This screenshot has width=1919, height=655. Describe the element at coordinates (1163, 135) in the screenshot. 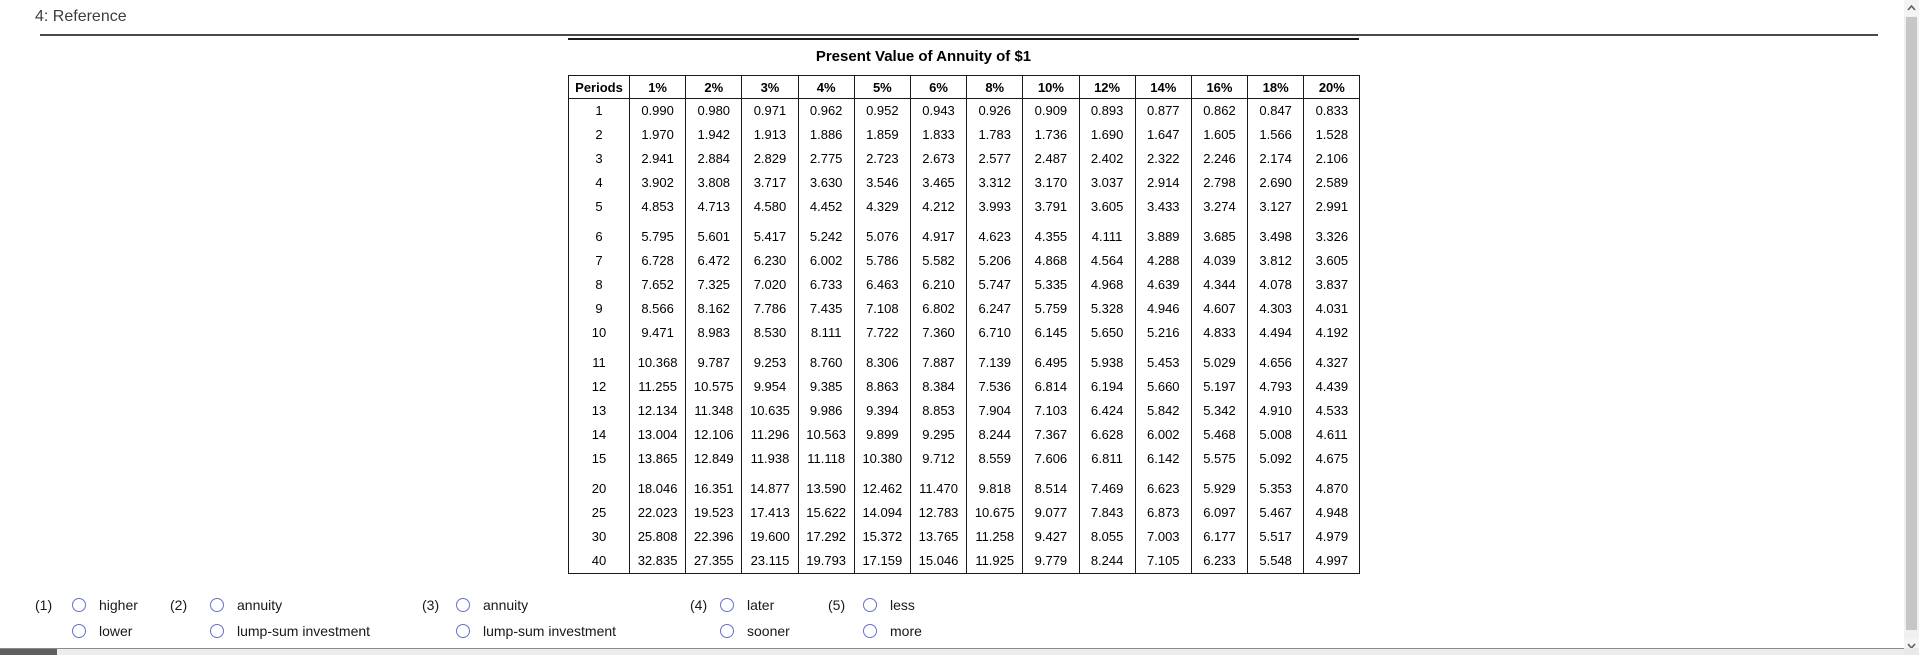

I see `value-cell: 1.647` at that location.